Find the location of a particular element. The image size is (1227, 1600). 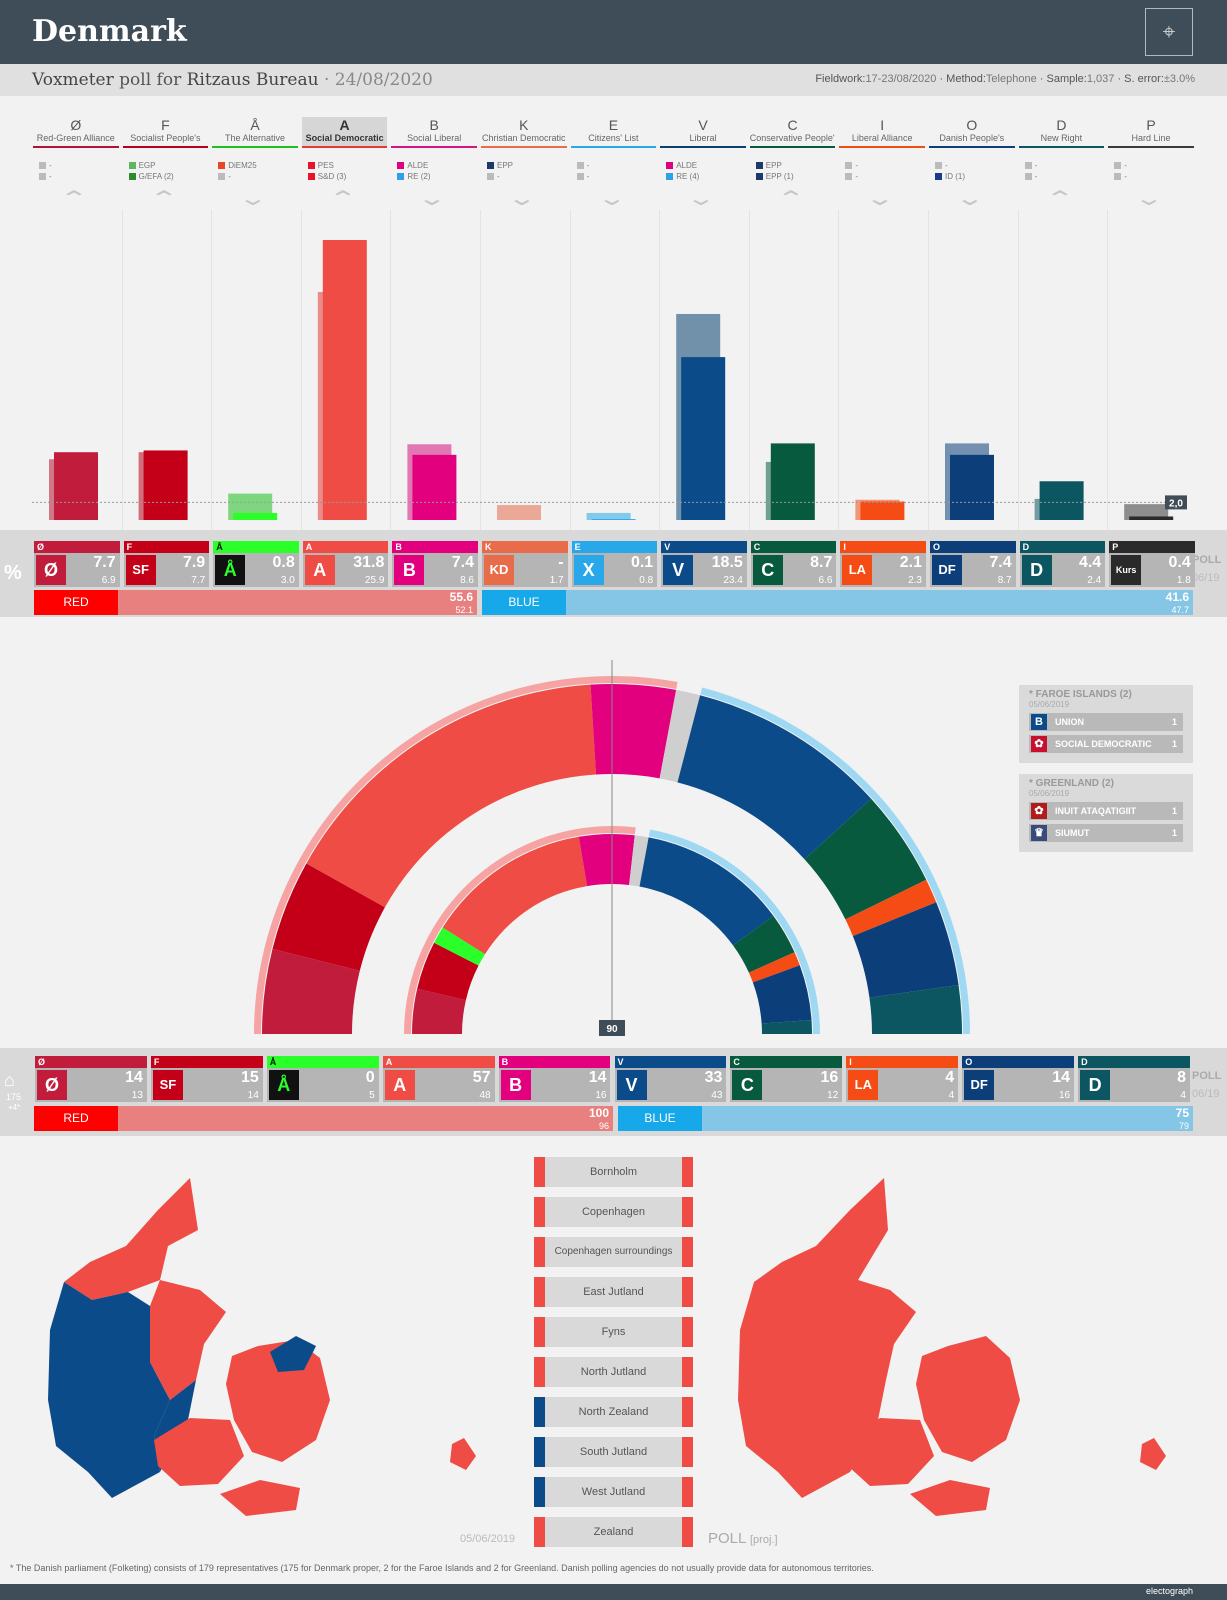

party-value: 14 is located at coordinates (1061, 1077).